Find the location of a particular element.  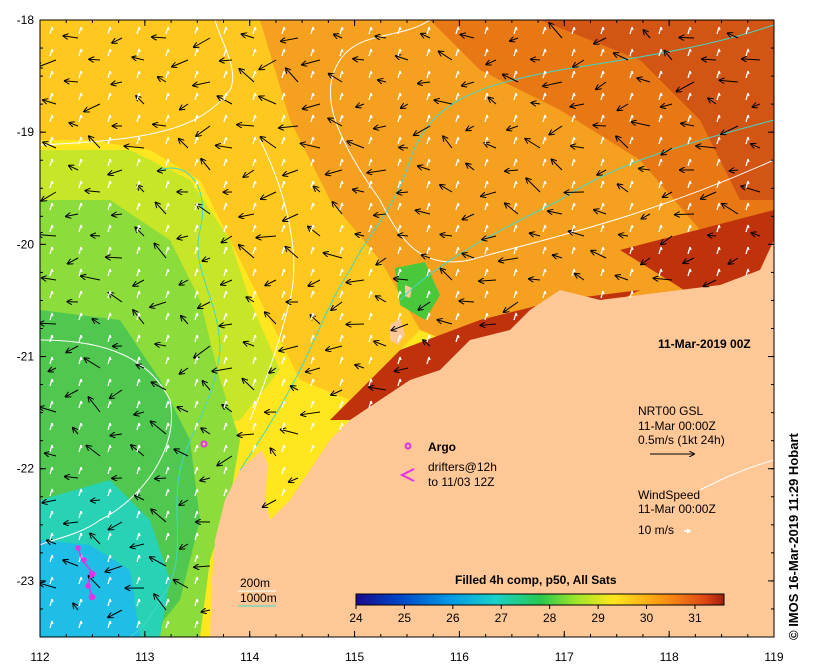

lon-tick-label: 114 is located at coordinates (249, 657).